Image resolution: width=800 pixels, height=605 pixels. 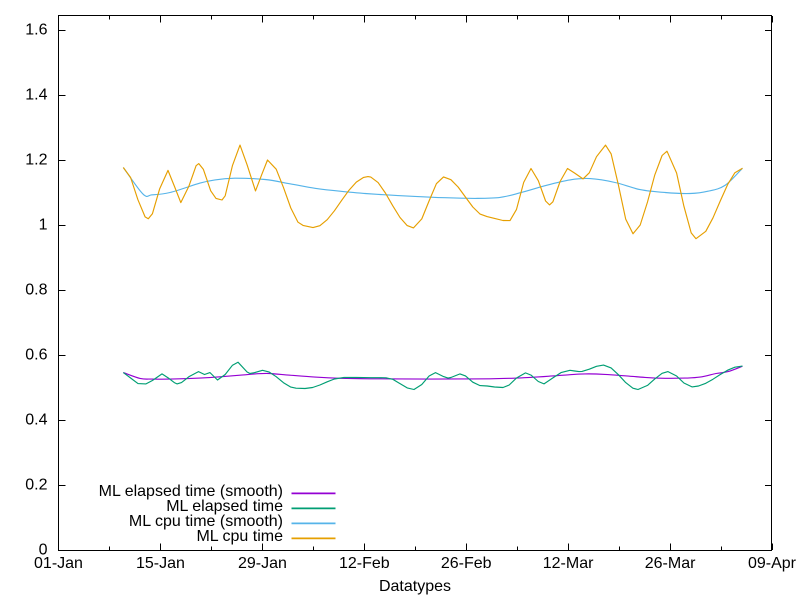 What do you see at coordinates (58, 563) in the screenshot?
I see `svg-text: 01-Jan` at bounding box center [58, 563].